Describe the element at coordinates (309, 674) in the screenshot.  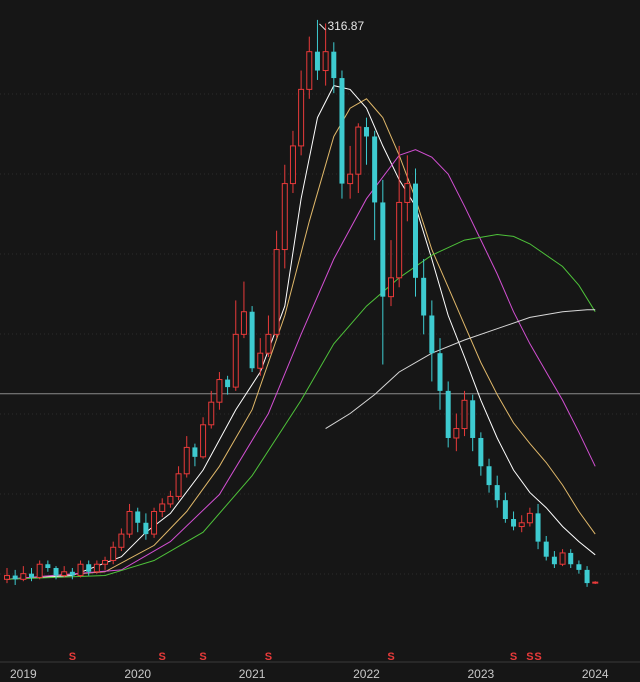
I see `x-axis-ticks: 2019 2020 2021 2022 2023 2024` at that location.